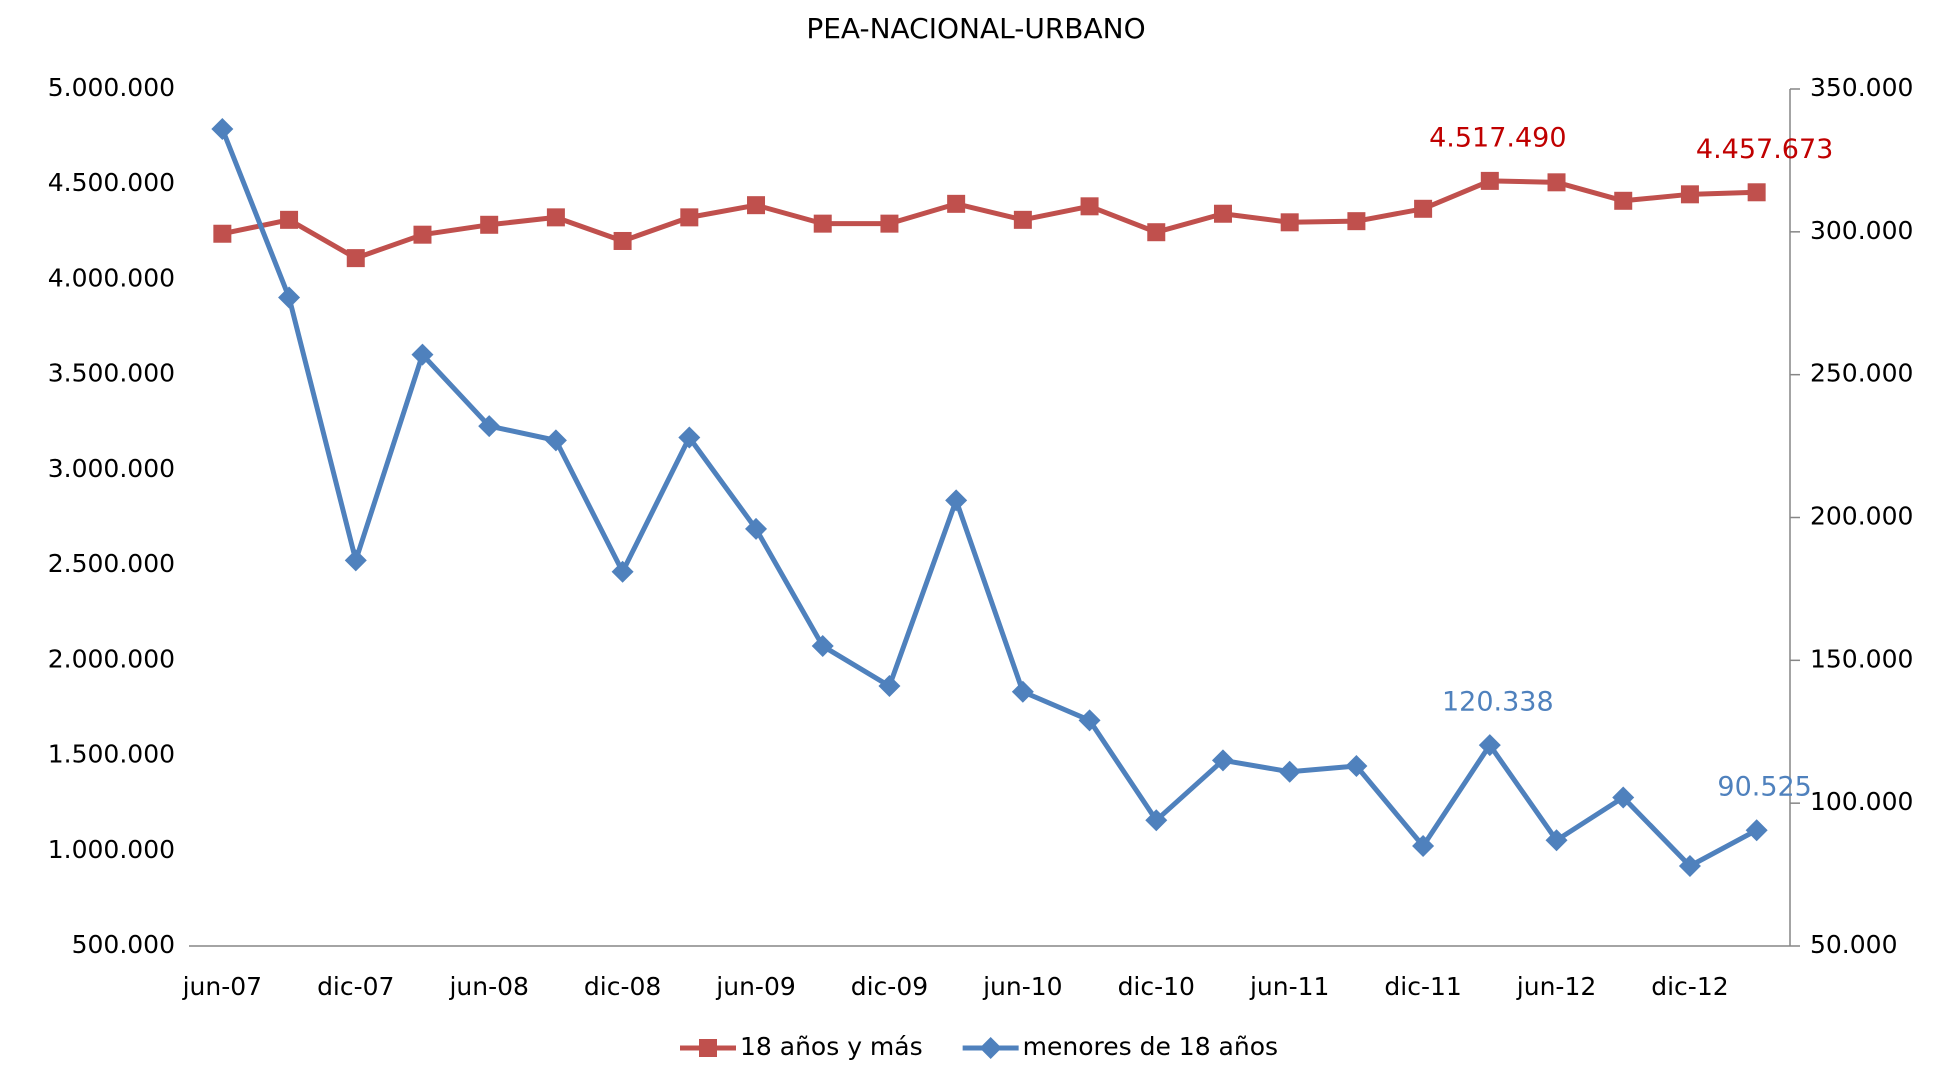 Image resolution: width=1936 pixels, height=1066 pixels. I want to click on y2-tick-label: 200.000, so click(1861, 516).